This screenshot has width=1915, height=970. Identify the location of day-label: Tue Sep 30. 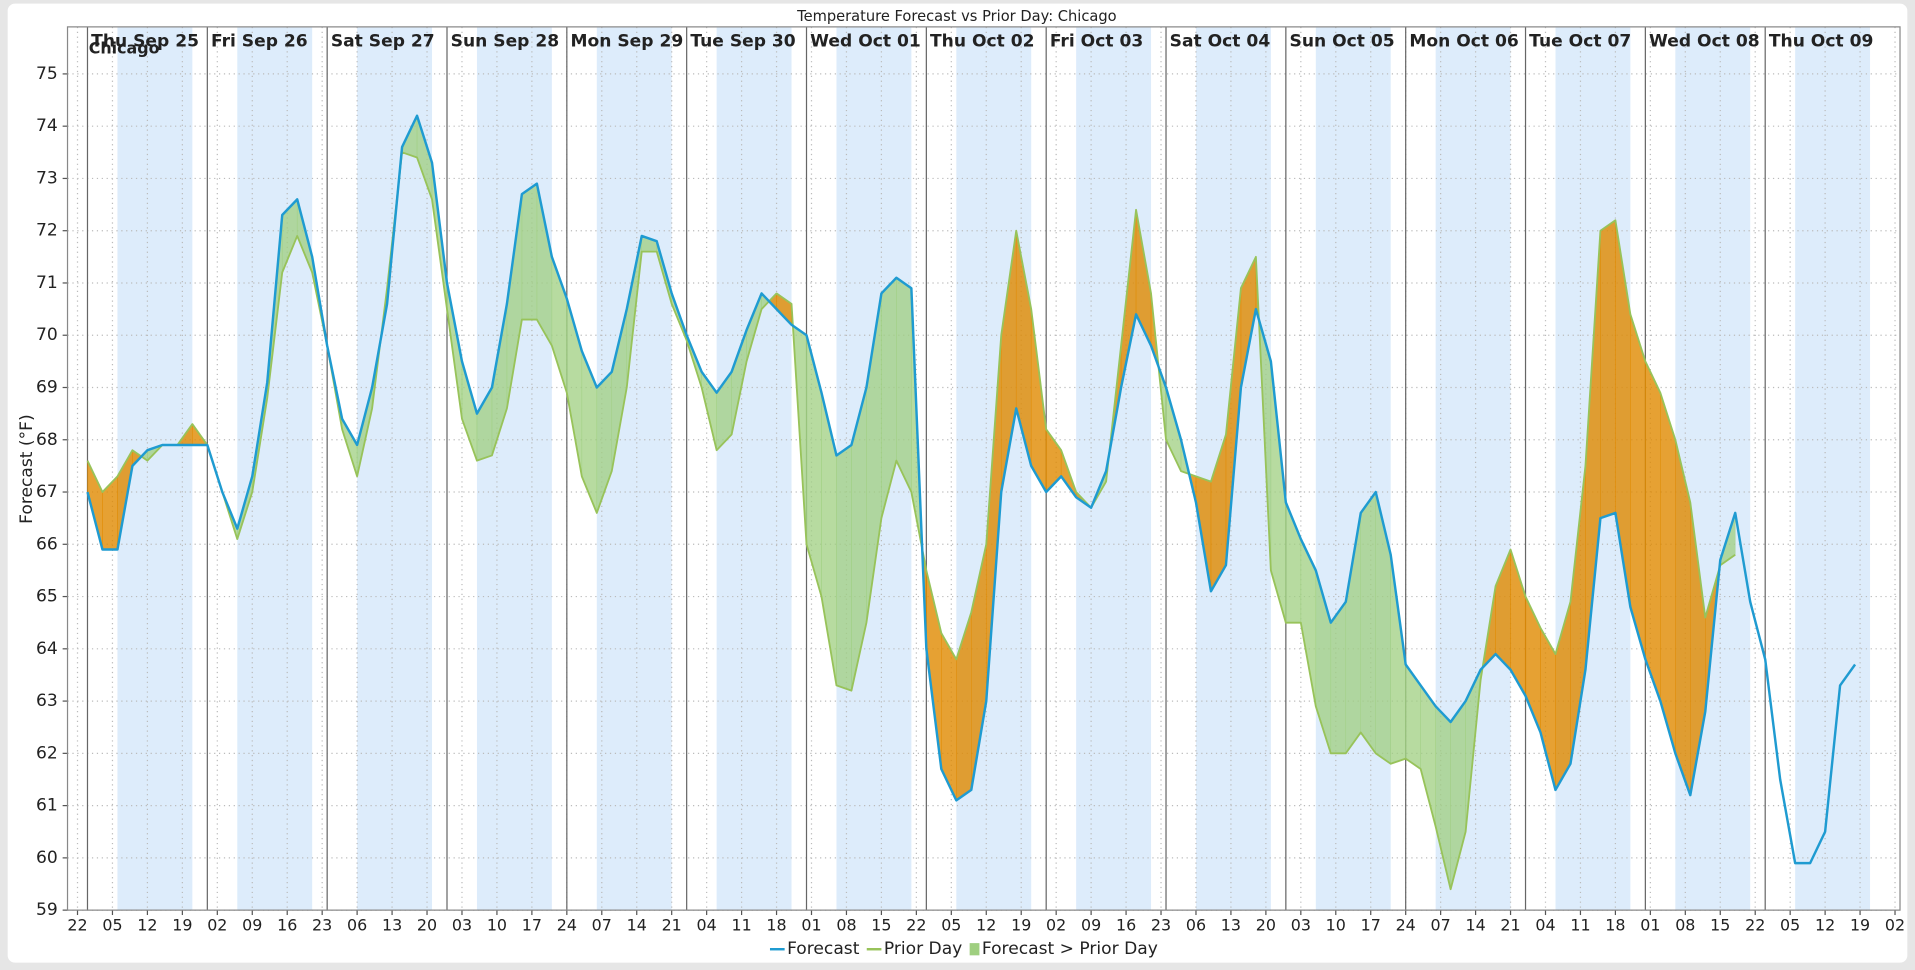
(742, 42).